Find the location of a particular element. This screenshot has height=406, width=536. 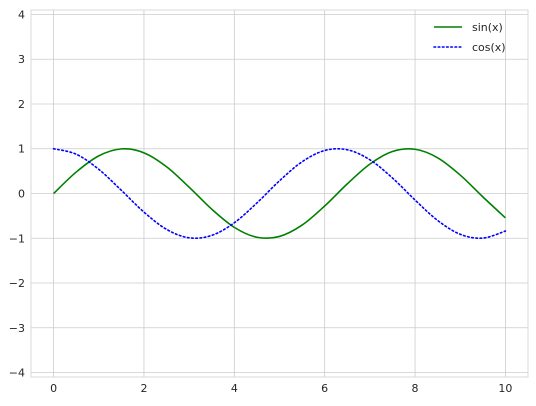

x-tick-label: 8 is located at coordinates (415, 388).